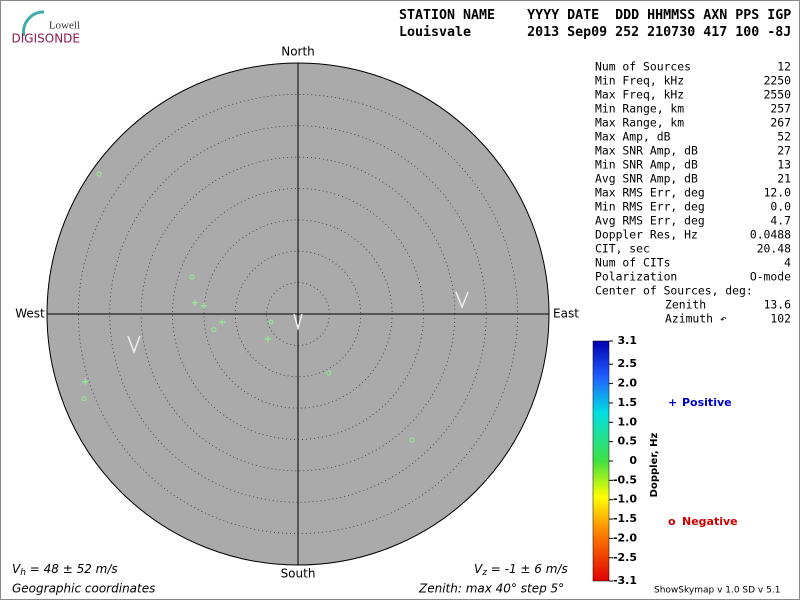  I want to click on stat-label: Min Freq, kHz, so click(639, 81).